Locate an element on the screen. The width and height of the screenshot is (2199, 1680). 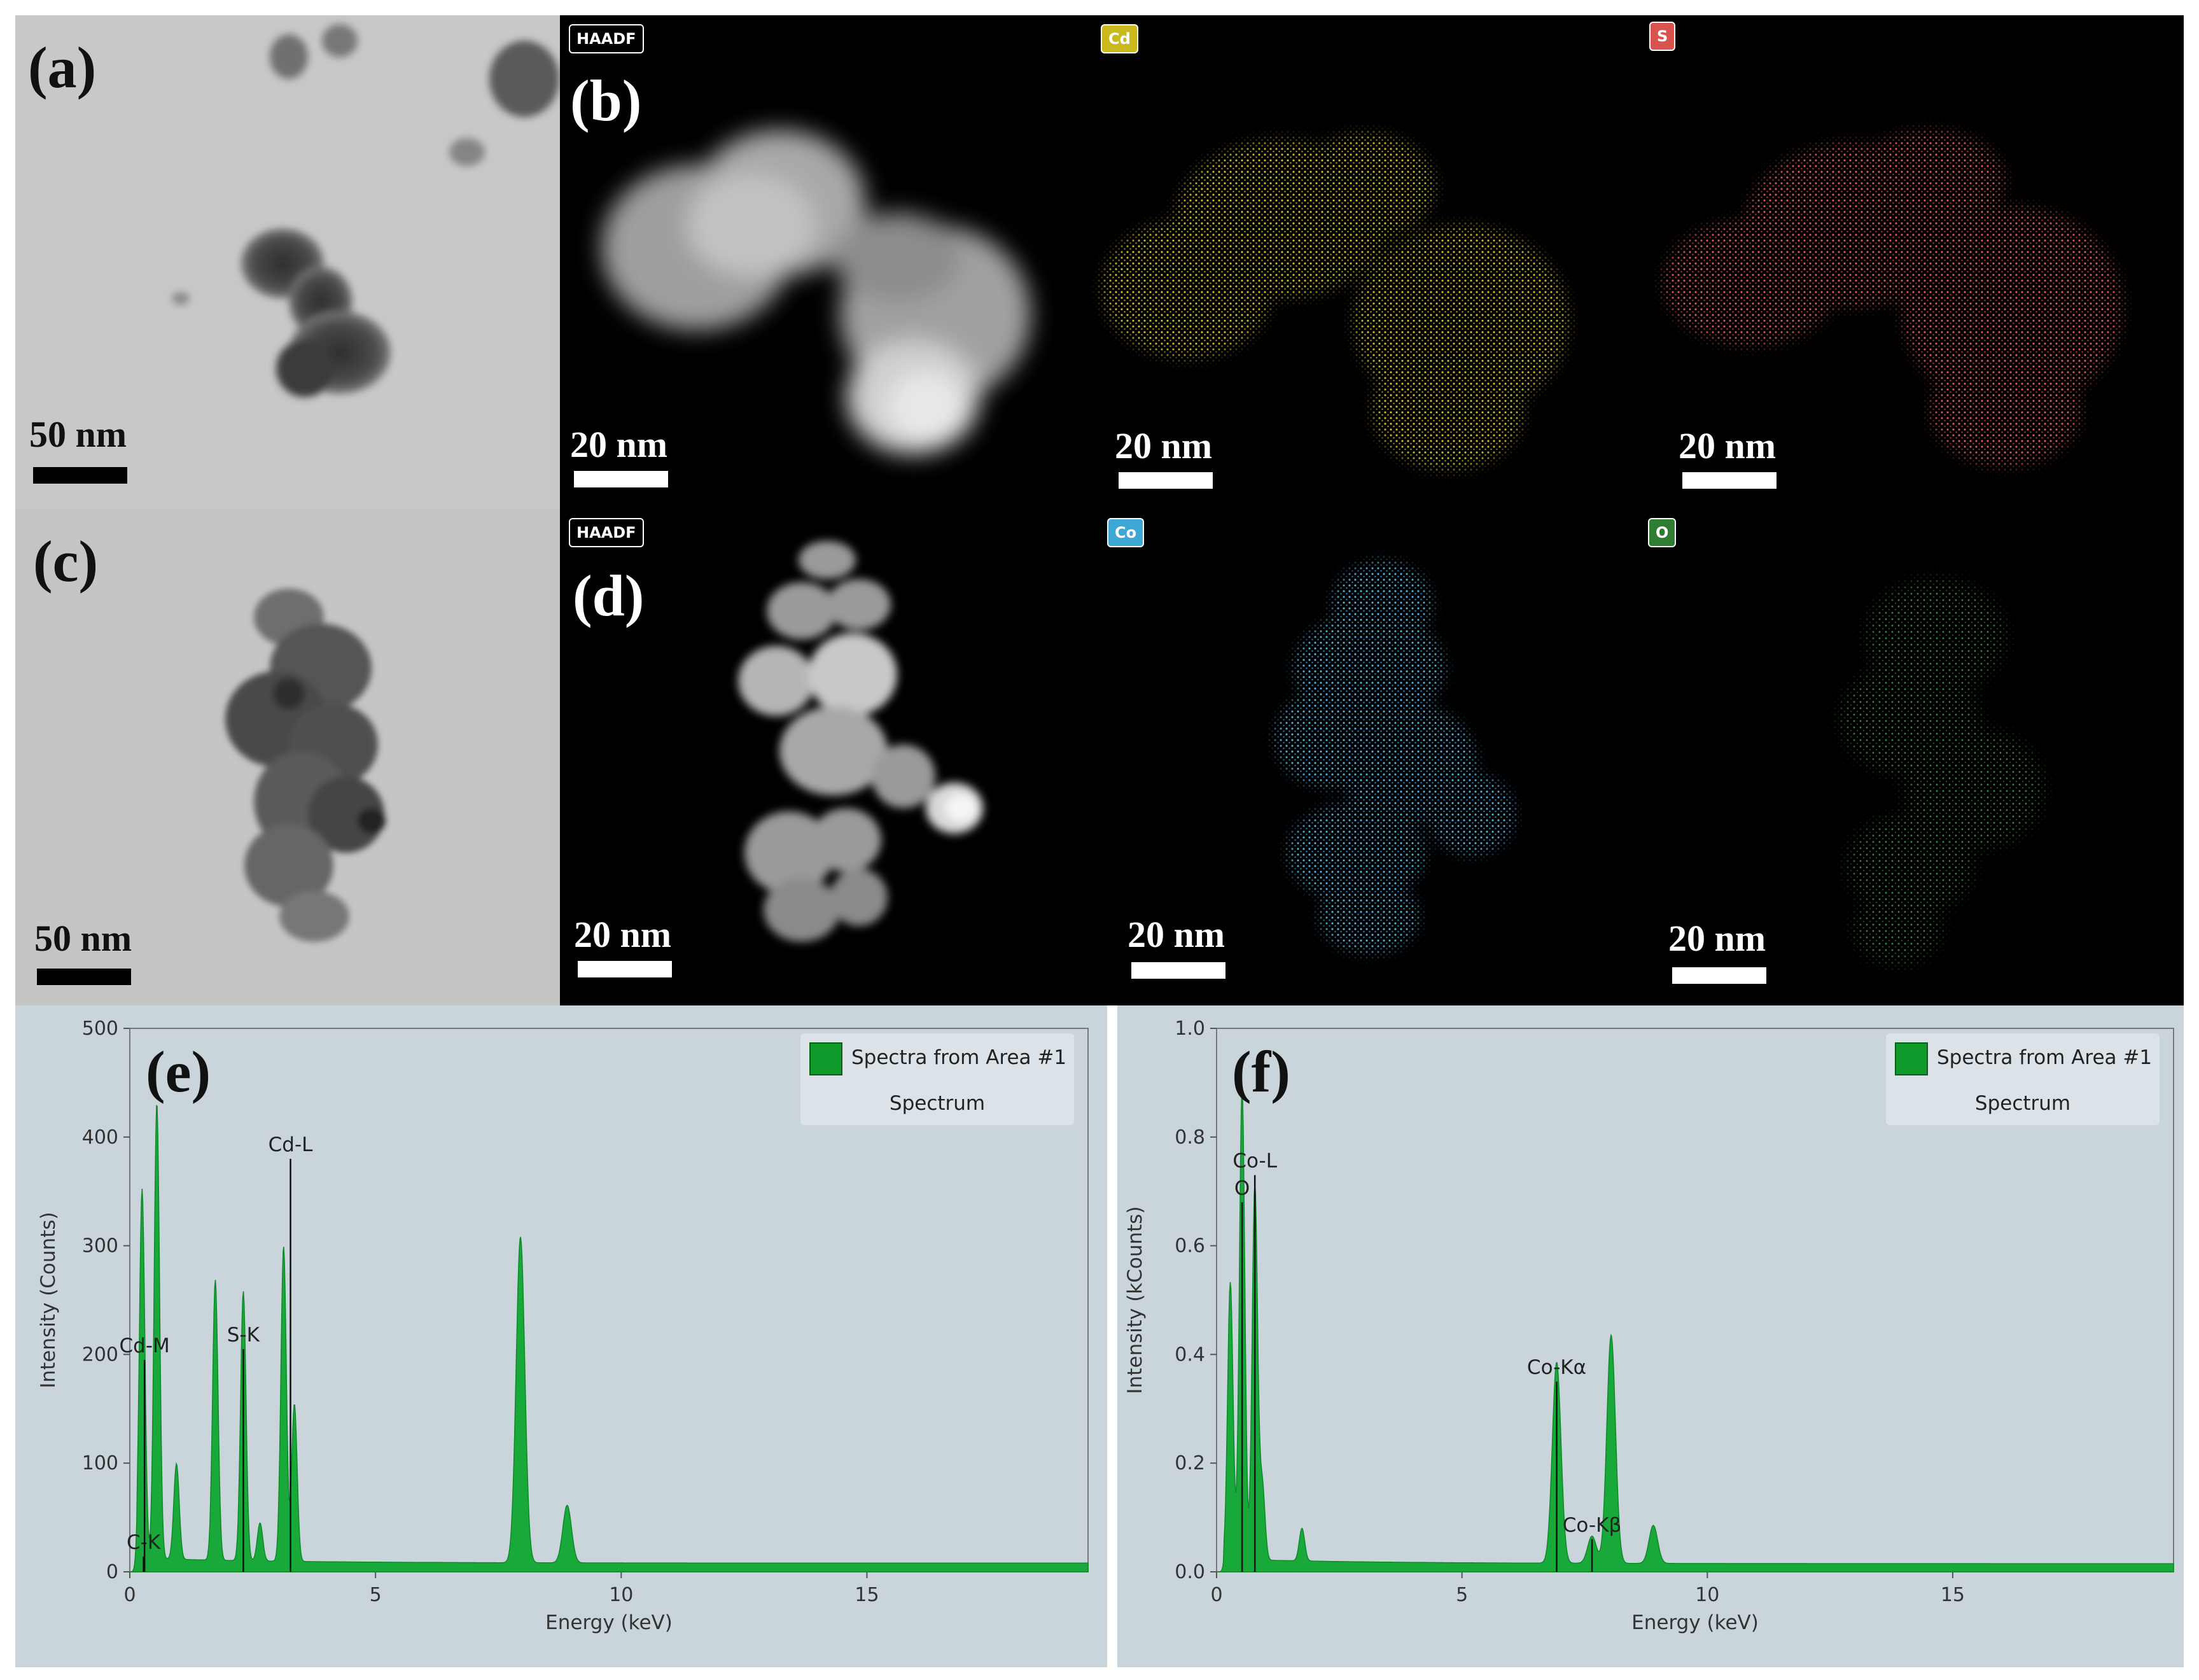
legend-e: Spectra from Area #1 Spectrum is located at coordinates (937, 1079).